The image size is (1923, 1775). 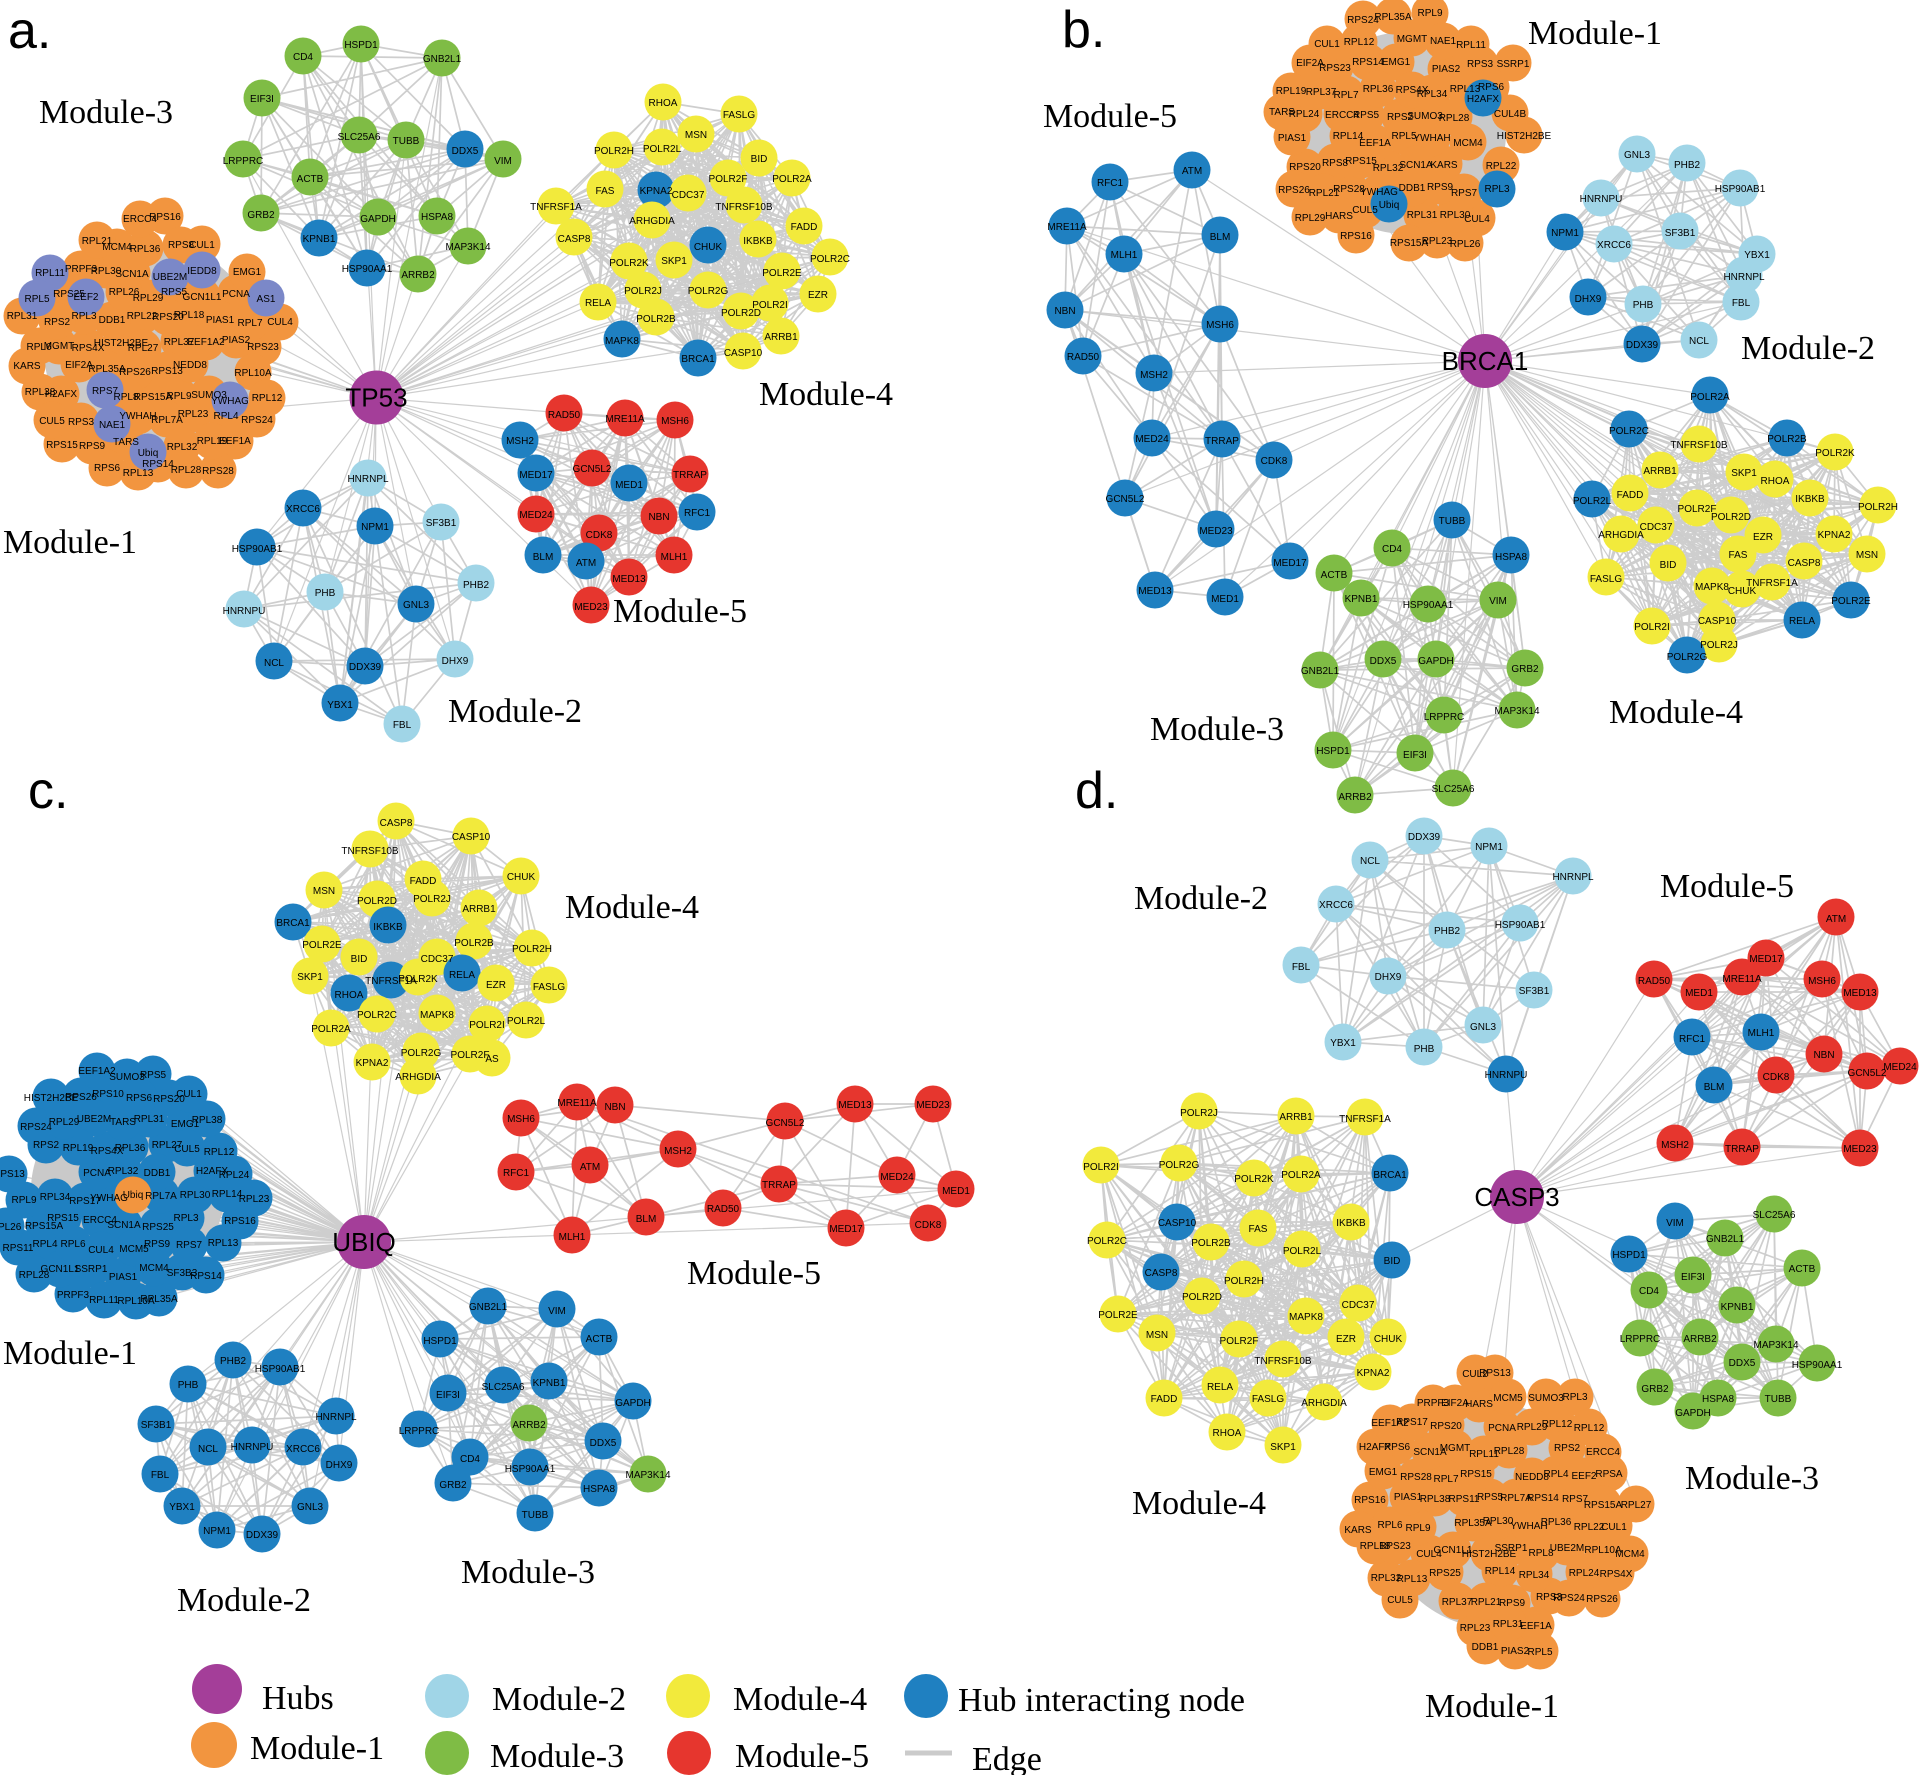 I want to click on svg-text: POLR2H, so click(x=532, y=949).